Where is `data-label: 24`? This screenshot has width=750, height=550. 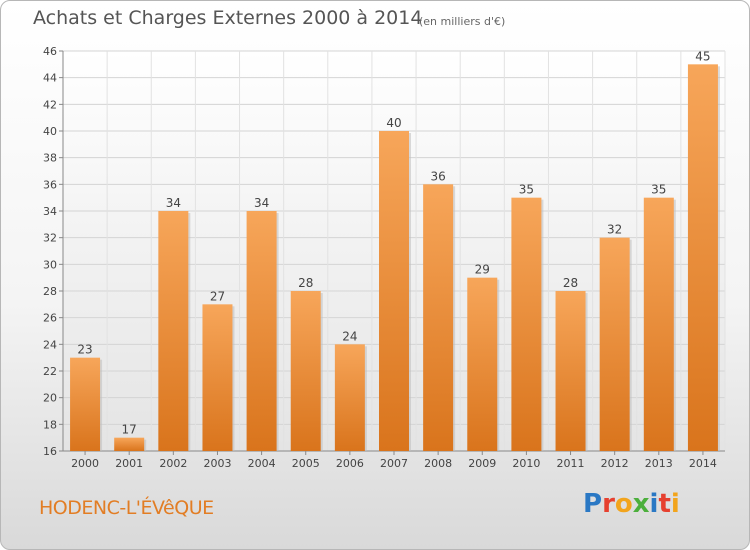 data-label: 24 is located at coordinates (349, 336).